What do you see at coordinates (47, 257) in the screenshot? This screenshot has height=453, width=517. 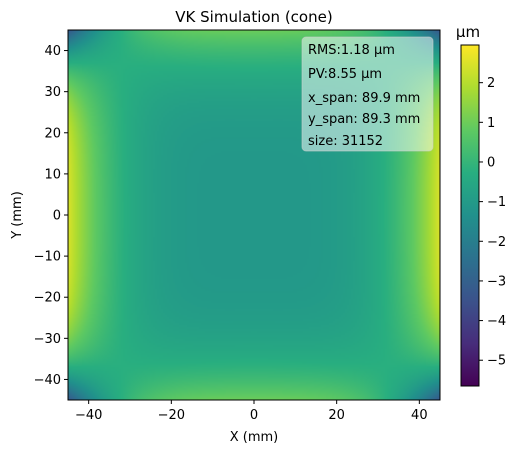 I see `y-tick-label: −10` at bounding box center [47, 257].